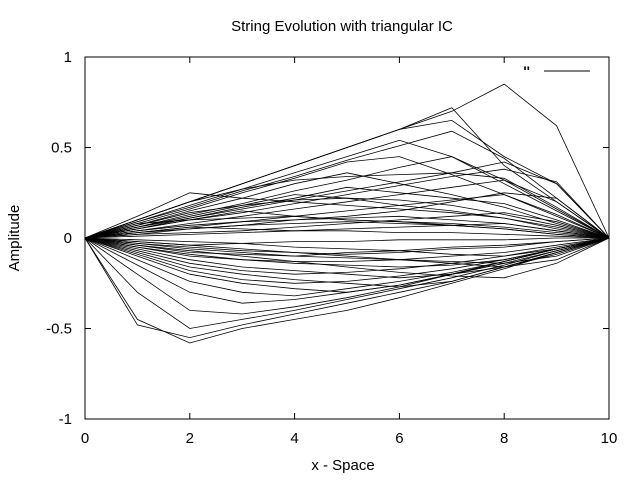 The width and height of the screenshot is (640, 480). Describe the element at coordinates (526, 71) in the screenshot. I see `legend-label: ''` at that location.